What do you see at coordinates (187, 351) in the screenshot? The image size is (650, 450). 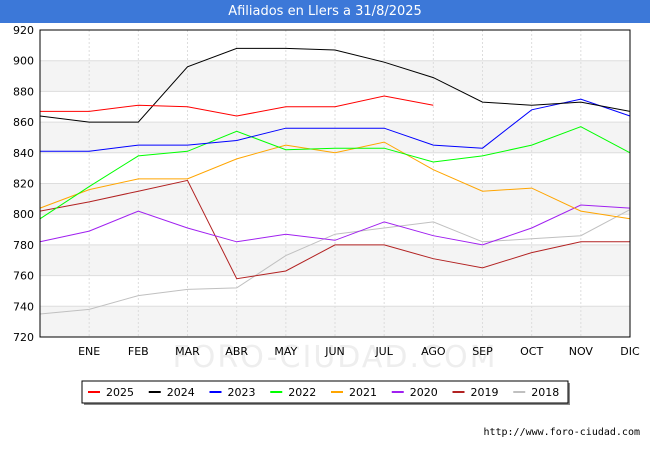 I see `x-tick-label: MAR` at bounding box center [187, 351].